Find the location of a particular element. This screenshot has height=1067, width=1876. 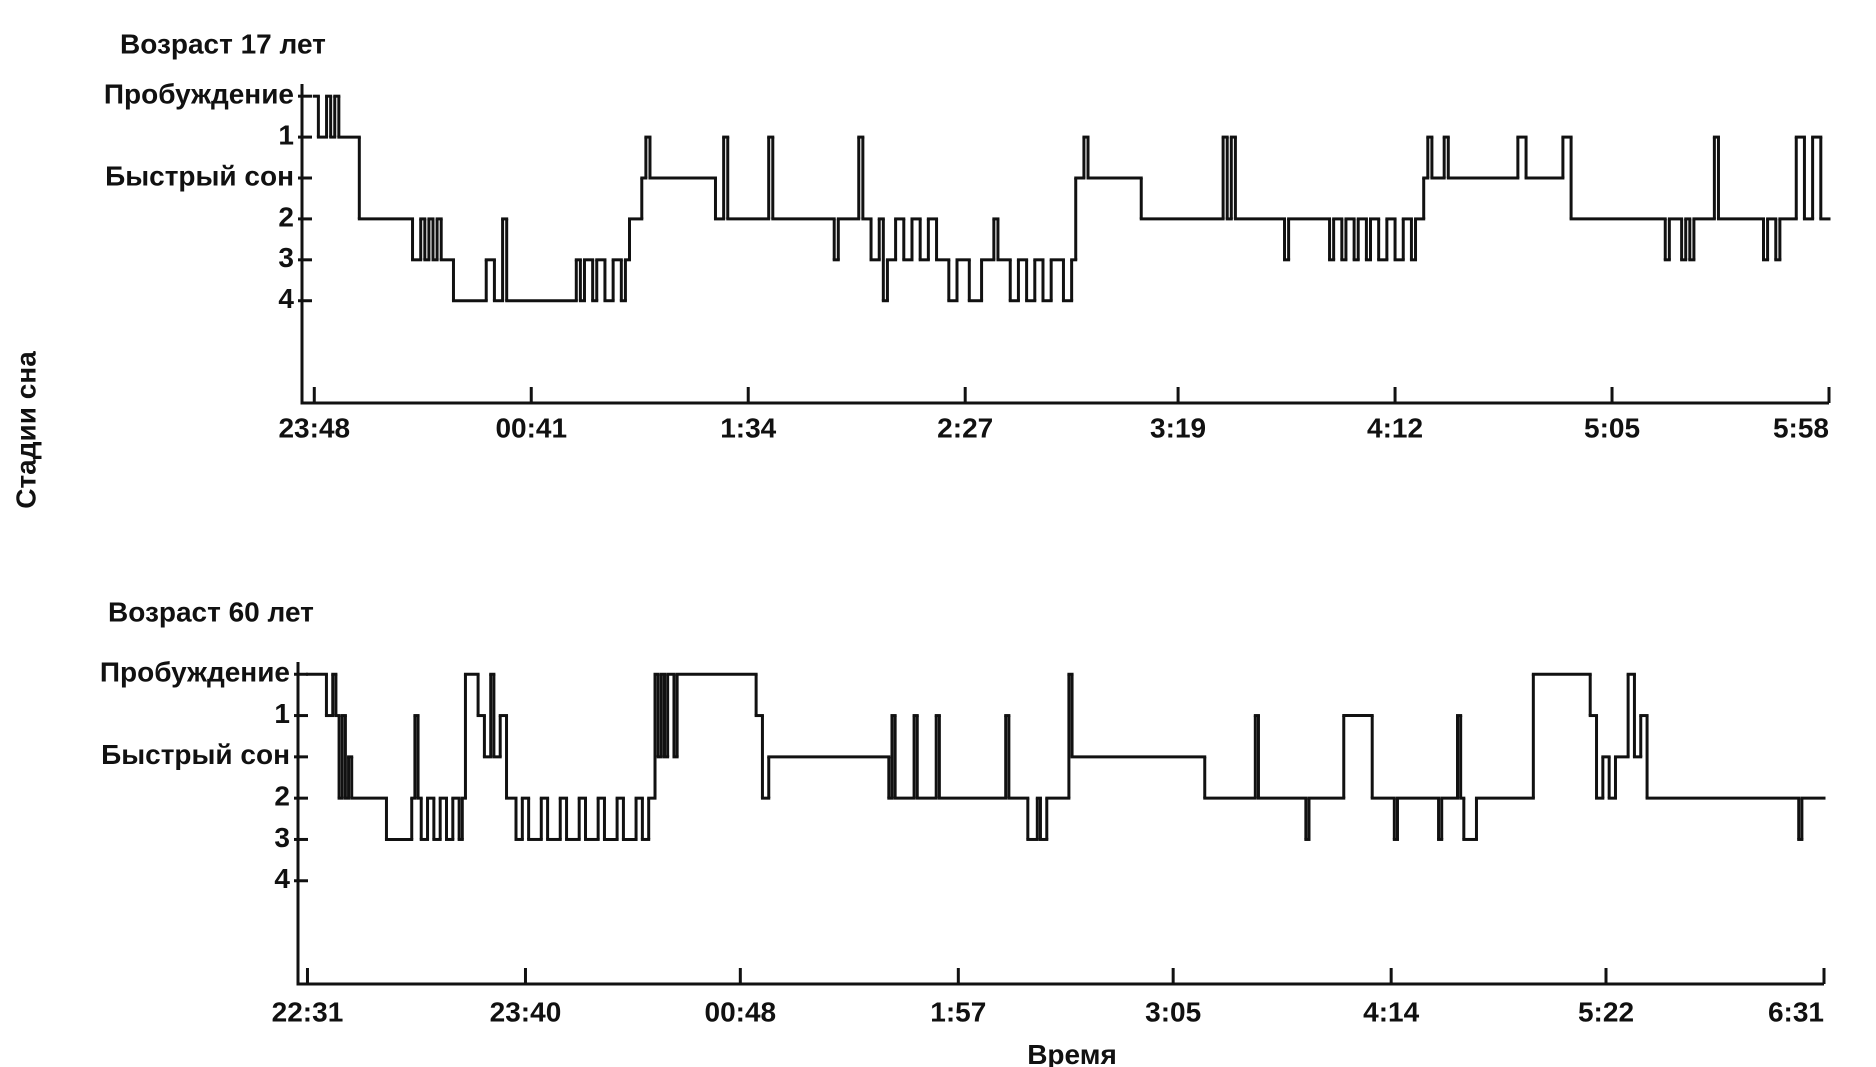

x-tick-label: 5:22 is located at coordinates (1606, 1011).